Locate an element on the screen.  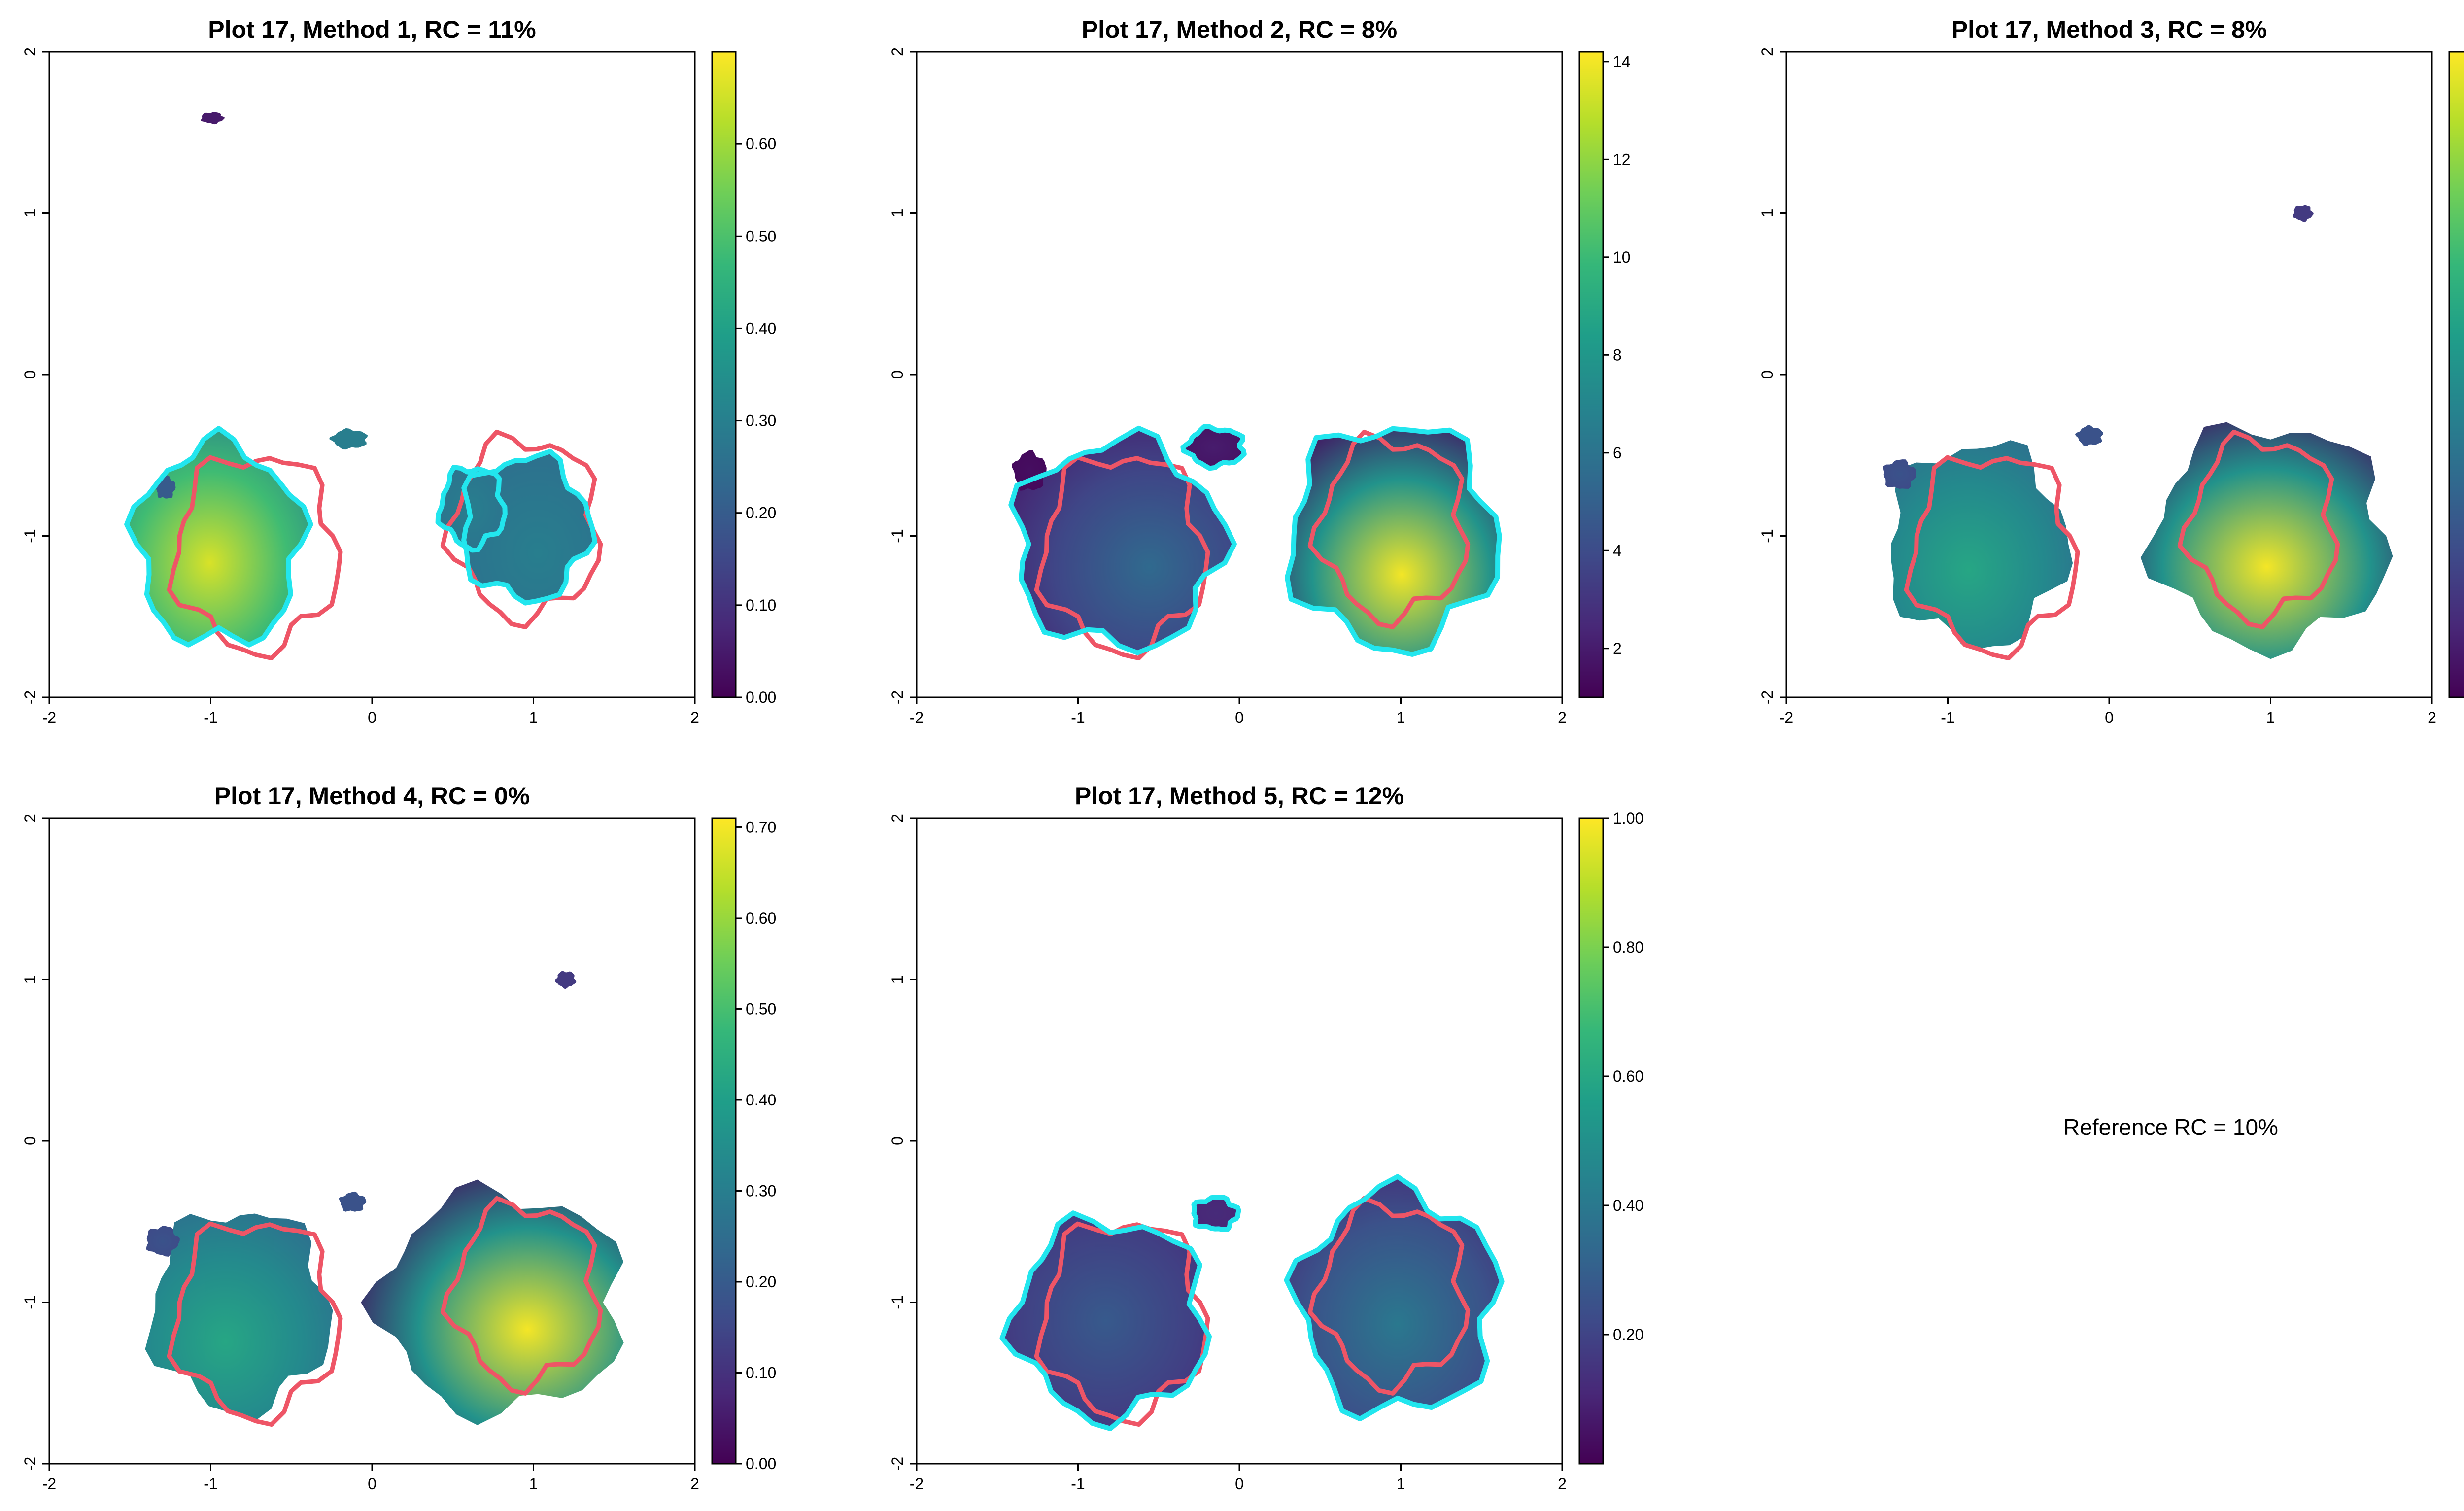
colorbar-tick-label: 0.70 is located at coordinates (761, 827).